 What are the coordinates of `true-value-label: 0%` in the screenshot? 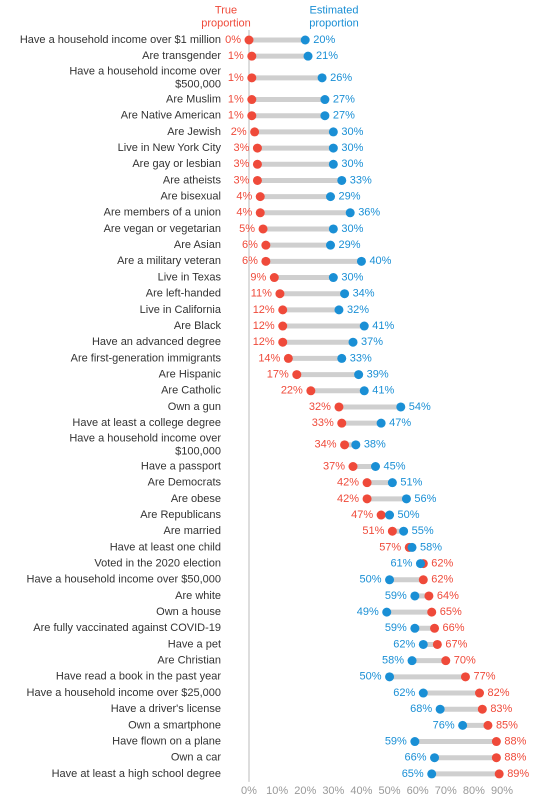 It's located at (233, 40).